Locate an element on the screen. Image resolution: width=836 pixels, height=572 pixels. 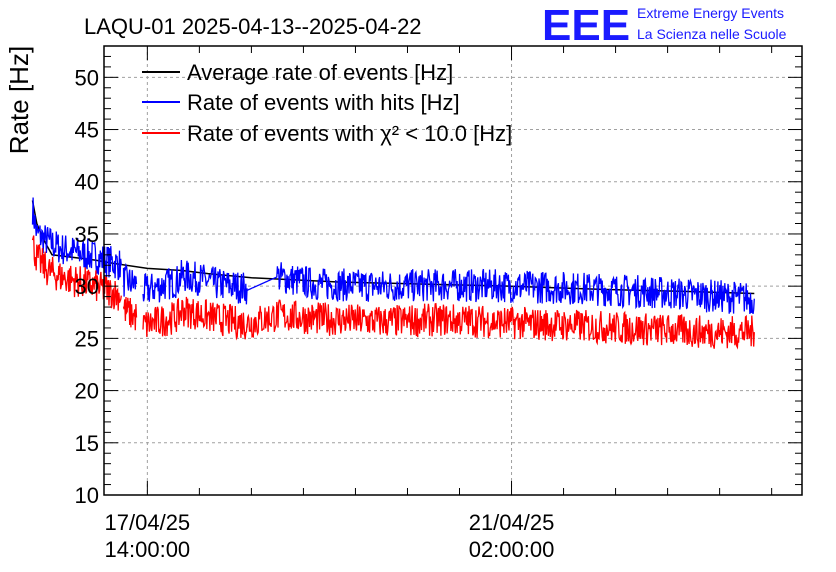
y-tick-label: 10 is located at coordinates (87, 495).